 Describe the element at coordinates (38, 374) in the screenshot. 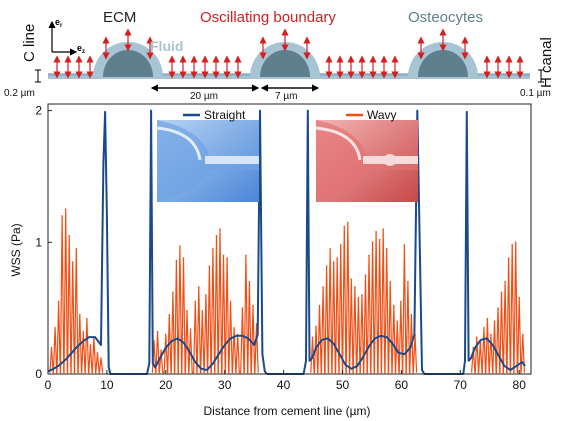

I see `y-tick-label: 0` at that location.